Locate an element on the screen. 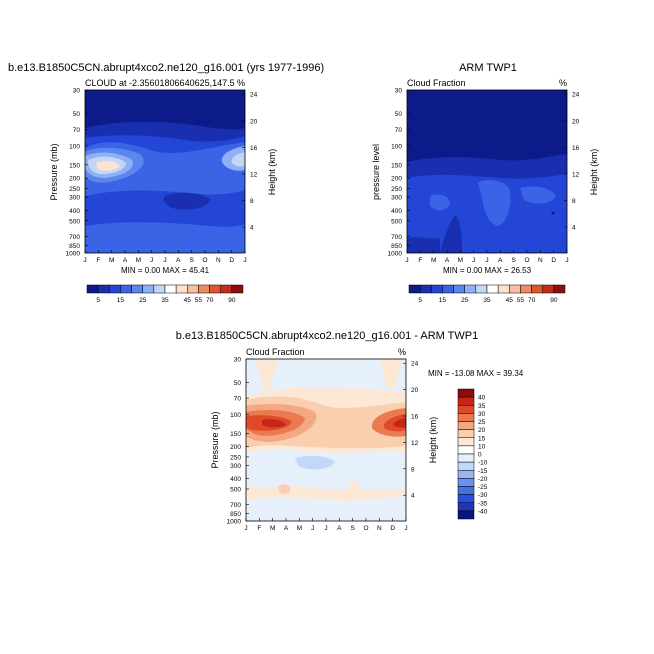 This screenshot has height=654, width=654. panel-obs-colorbar-label: 70 is located at coordinates (532, 300).